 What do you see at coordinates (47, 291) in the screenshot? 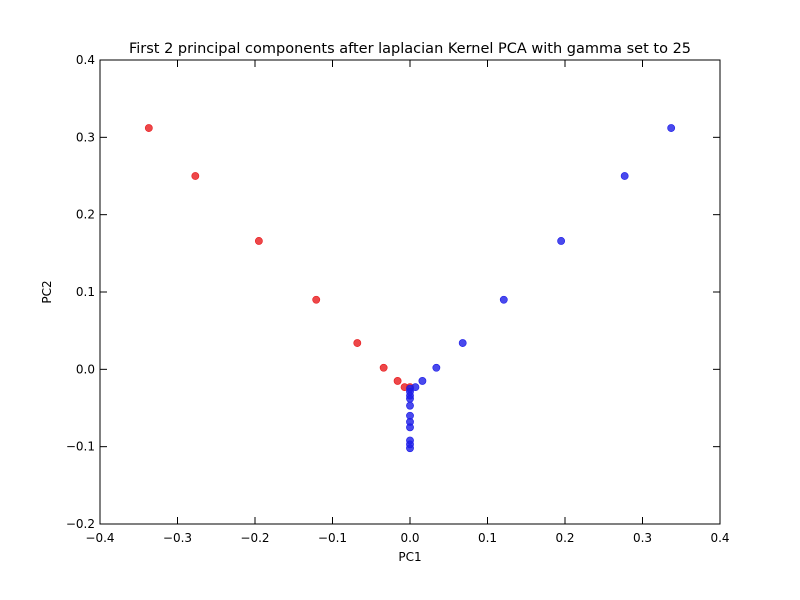
I see `y-axis-label: PC2` at bounding box center [47, 291].